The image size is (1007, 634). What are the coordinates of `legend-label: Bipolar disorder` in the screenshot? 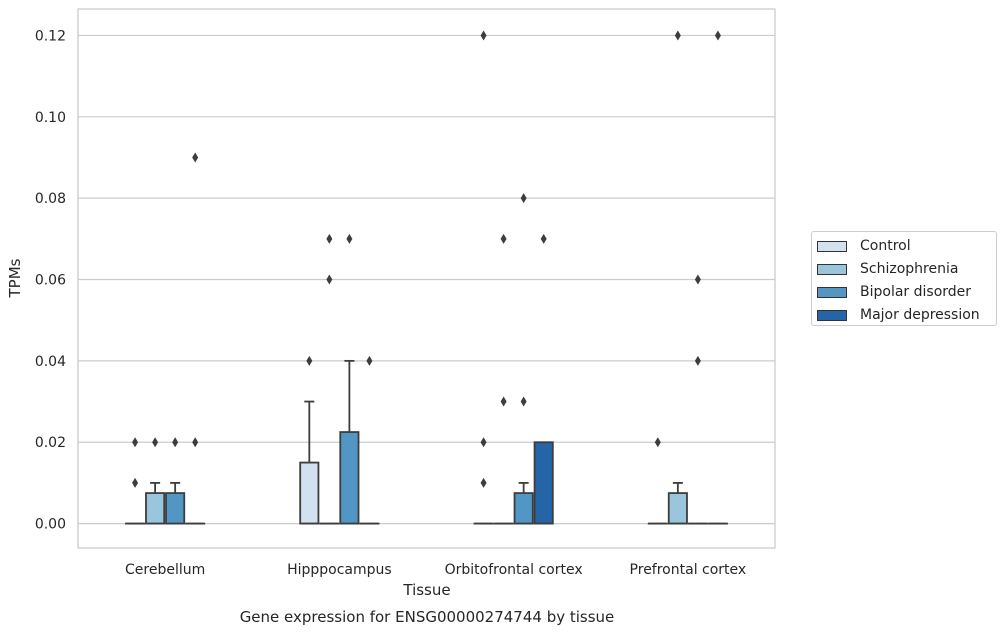 It's located at (916, 292).